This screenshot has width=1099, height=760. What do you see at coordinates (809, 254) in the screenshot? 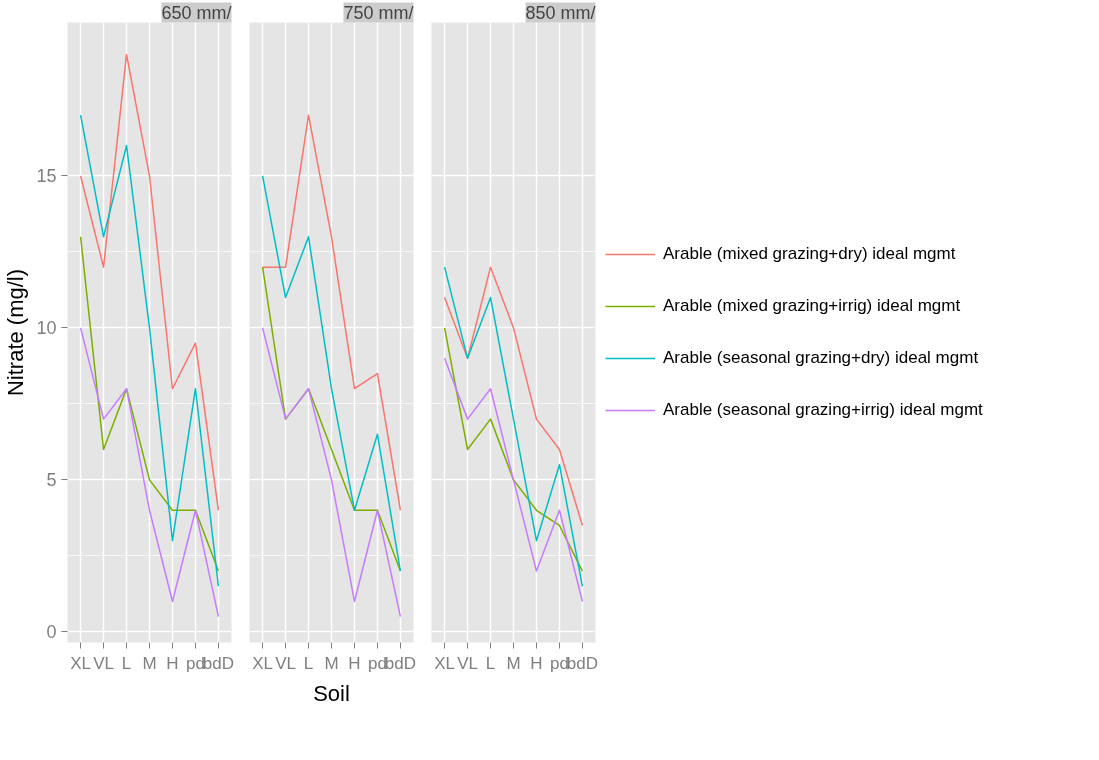
I see `legend-label: Arable (mixed grazing+dry) ideal mgmt` at bounding box center [809, 254].